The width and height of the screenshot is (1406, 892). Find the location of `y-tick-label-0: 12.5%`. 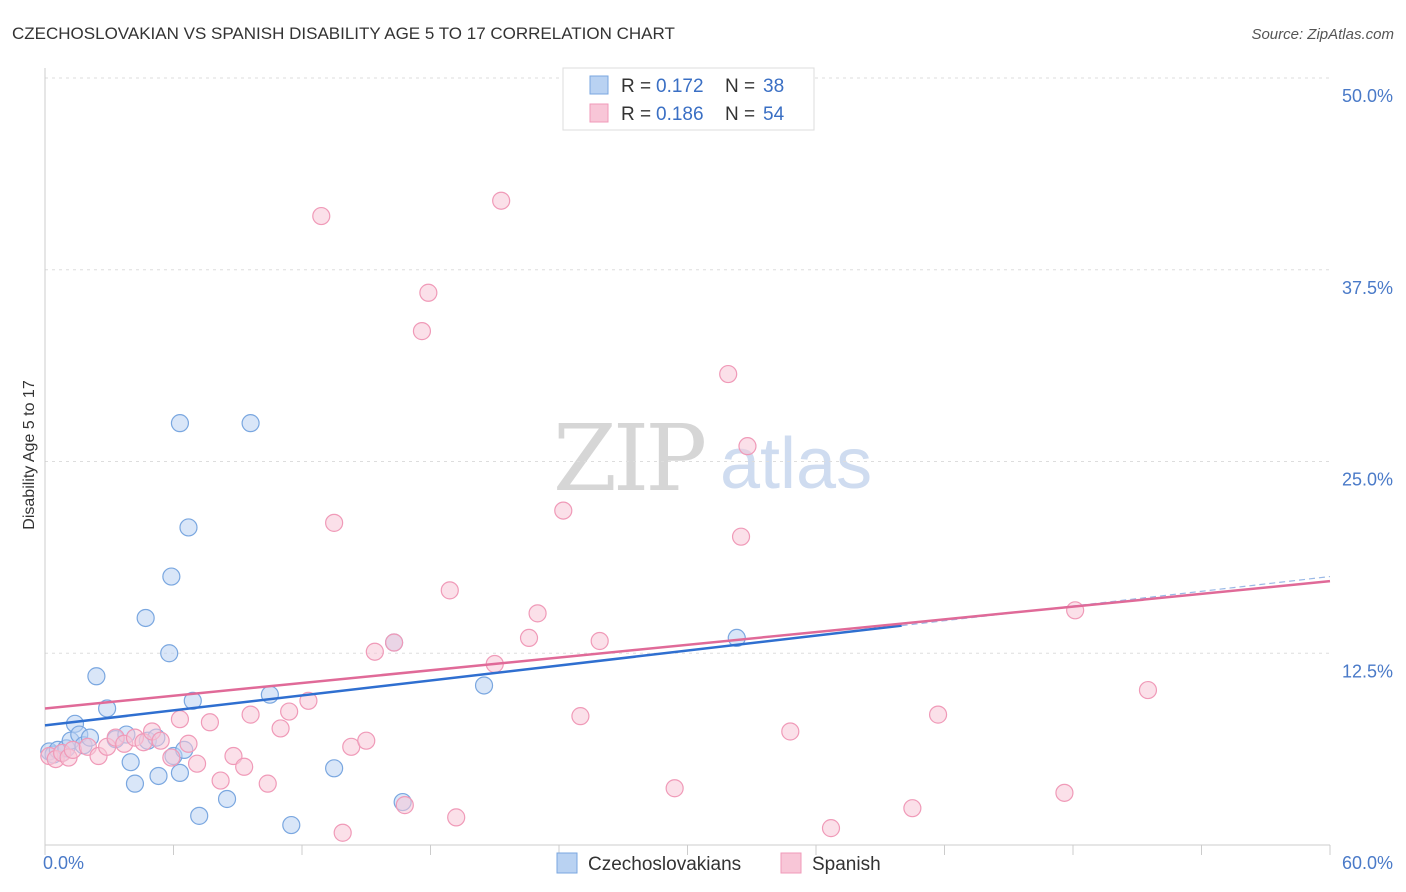

y-tick-label-0: 12.5% is located at coordinates (1367, 671).